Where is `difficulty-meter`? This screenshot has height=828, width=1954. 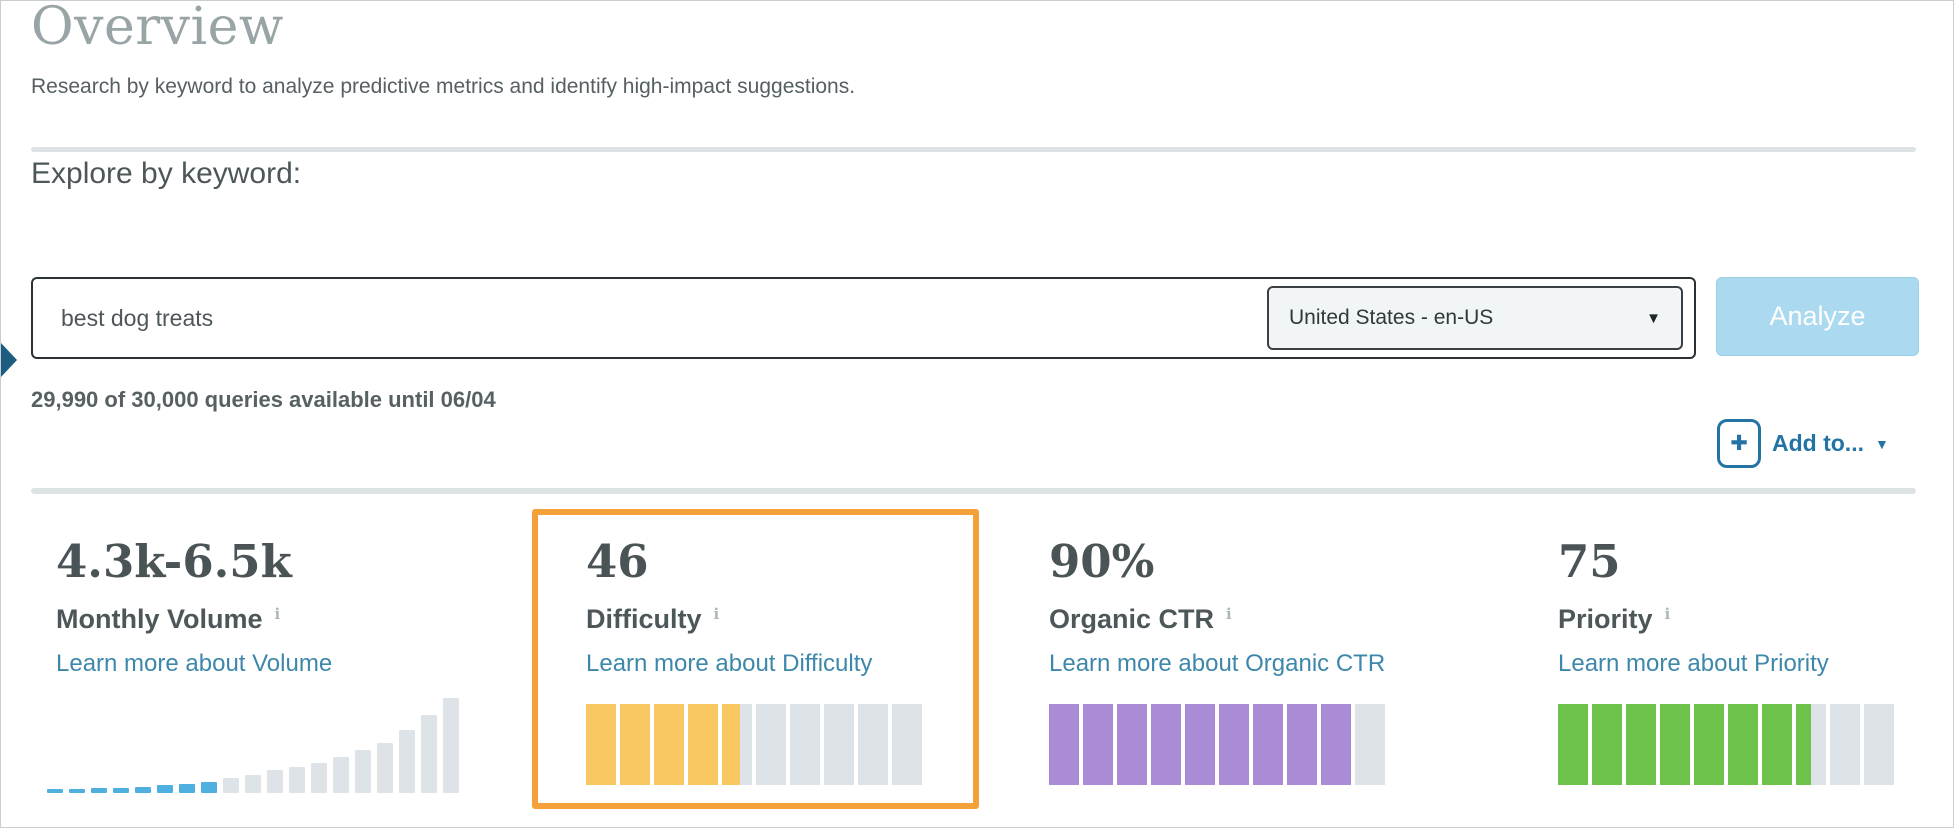 difficulty-meter is located at coordinates (754, 744).